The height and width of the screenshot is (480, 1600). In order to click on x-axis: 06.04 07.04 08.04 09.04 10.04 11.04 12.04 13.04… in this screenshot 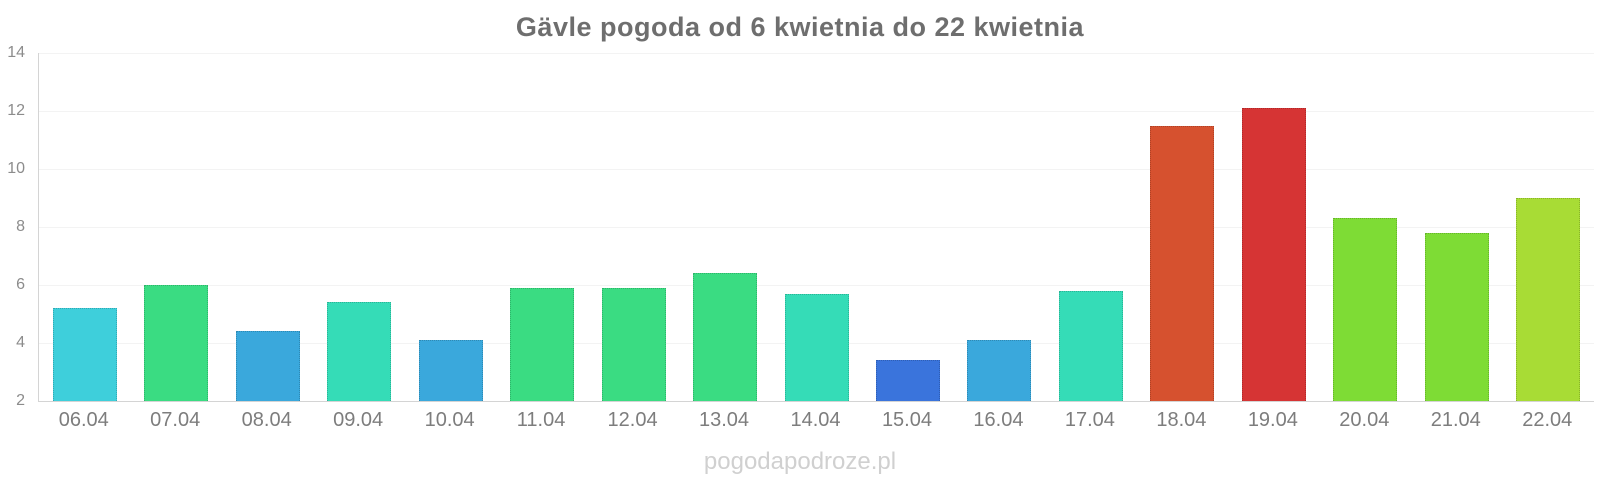, I will do `click(815, 421)`.